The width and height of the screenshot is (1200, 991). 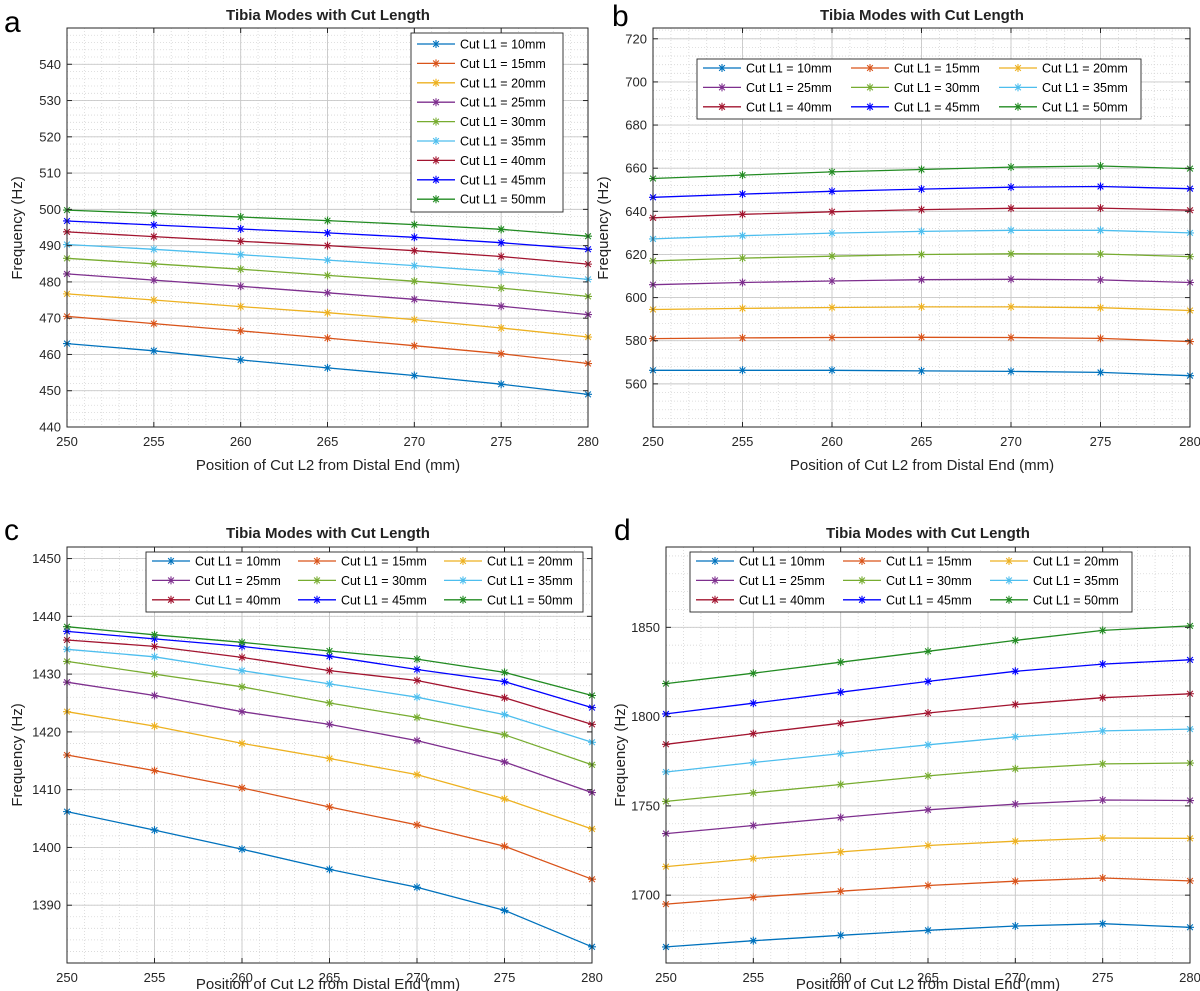 I want to click on y-tick-label: 1700, so click(x=645, y=895).